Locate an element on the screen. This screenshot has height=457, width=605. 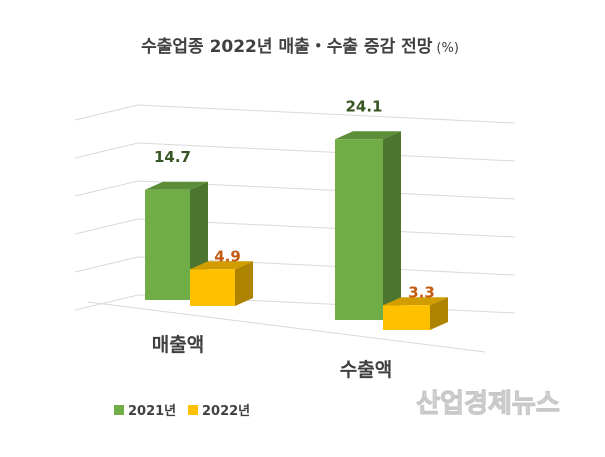
data-label: 4.9 is located at coordinates (227, 256).